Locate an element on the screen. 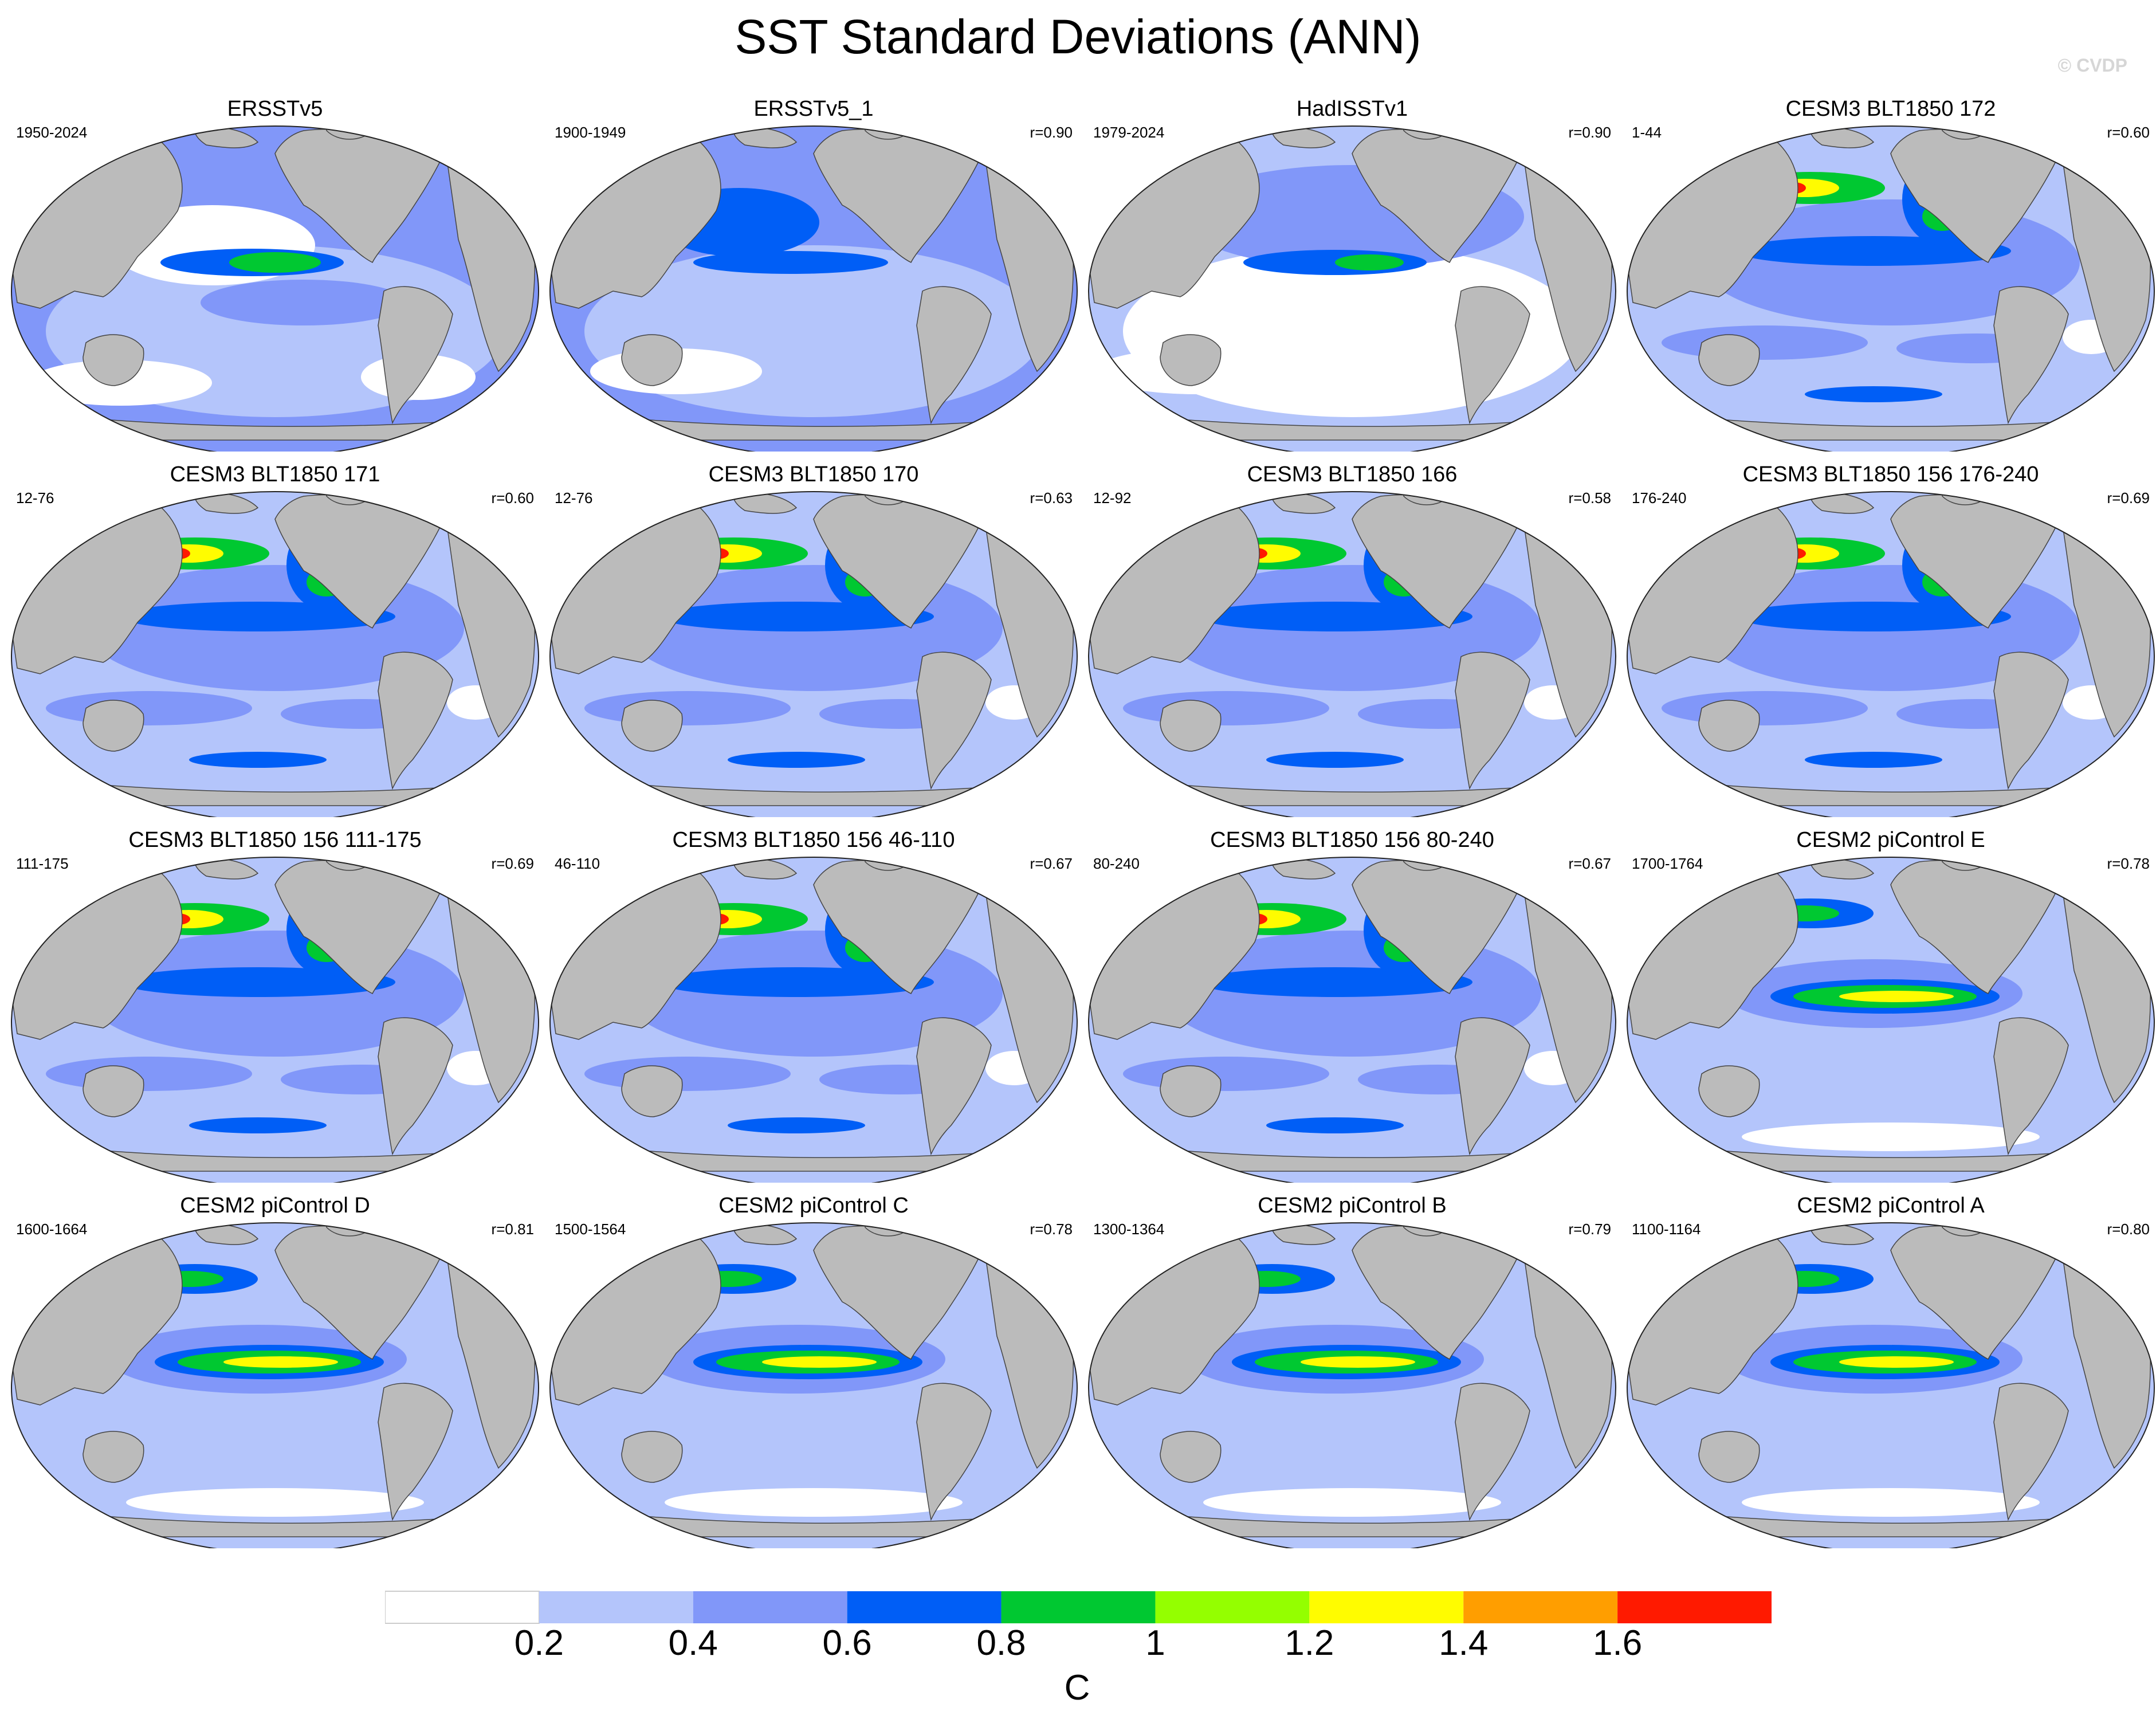 Image resolution: width=2156 pixels, height=1715 pixels. colorbar-tick-label: 0.8 is located at coordinates (1001, 1643).